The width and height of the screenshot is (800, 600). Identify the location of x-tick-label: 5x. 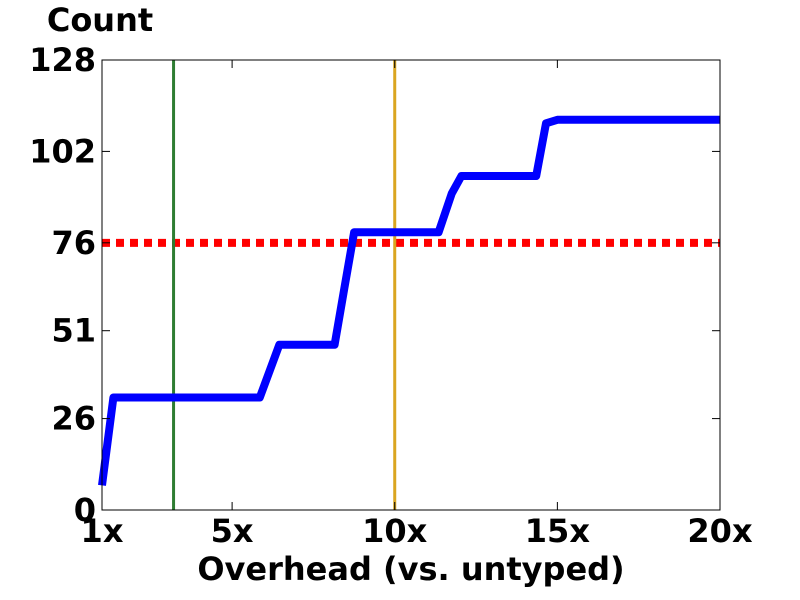
(232, 531).